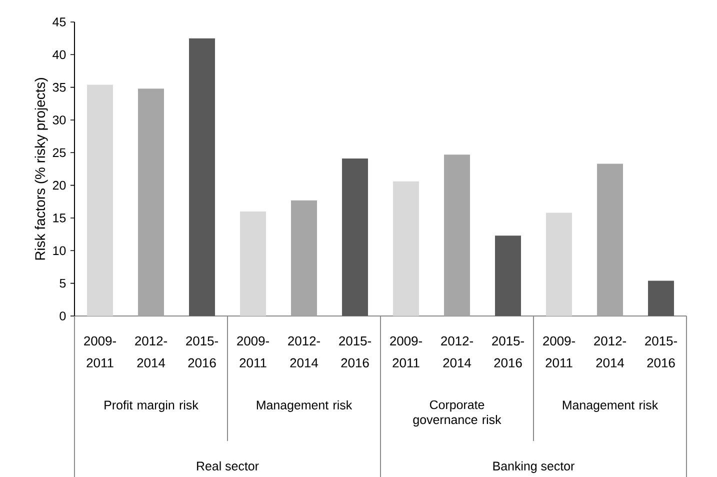 The height and width of the screenshot is (477, 717). What do you see at coordinates (41, 169) in the screenshot?
I see `y-axis-title: Risk factors (% risky projects)` at bounding box center [41, 169].